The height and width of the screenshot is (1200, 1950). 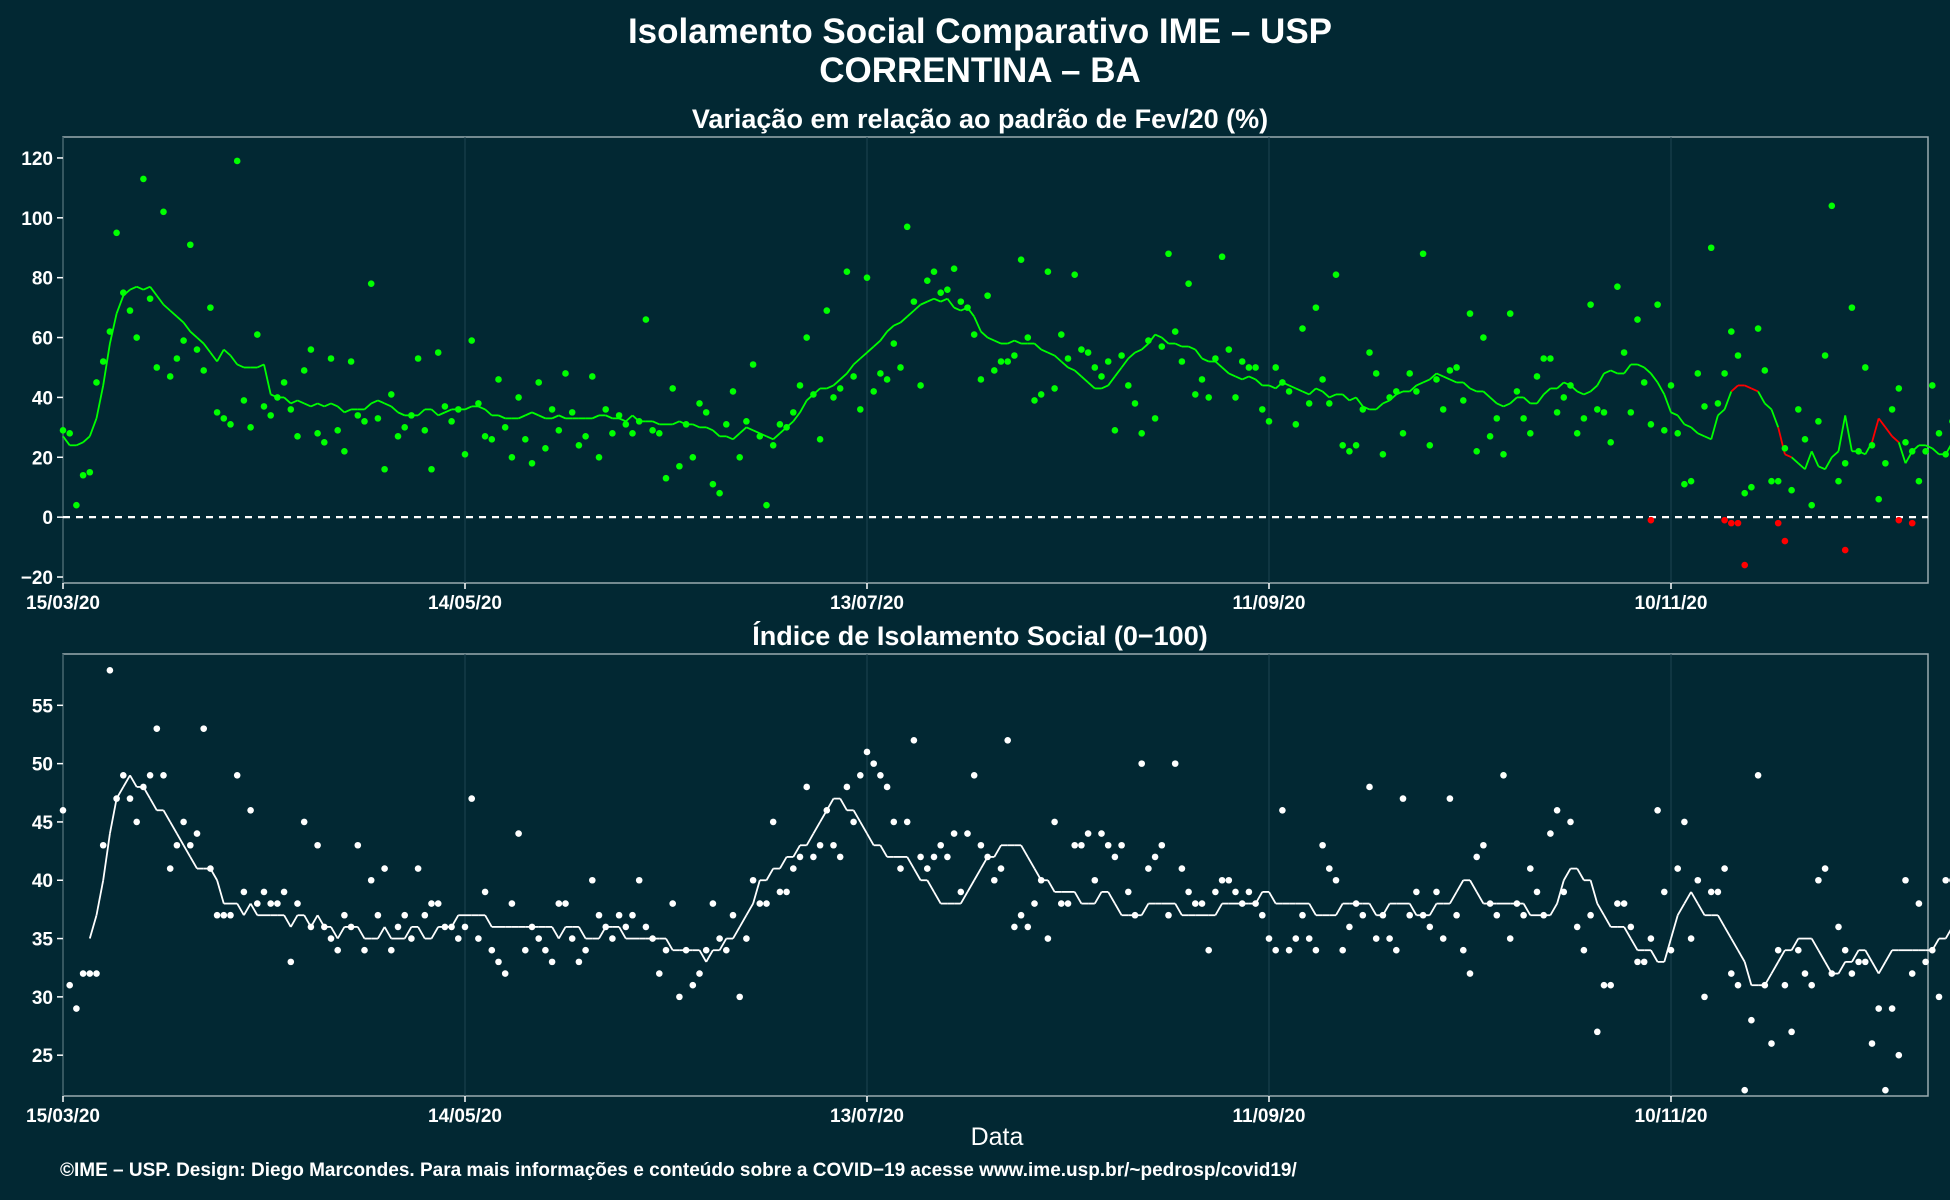 I want to click on chart-title-location: CORRENTINA – BA, so click(x=980, y=70).